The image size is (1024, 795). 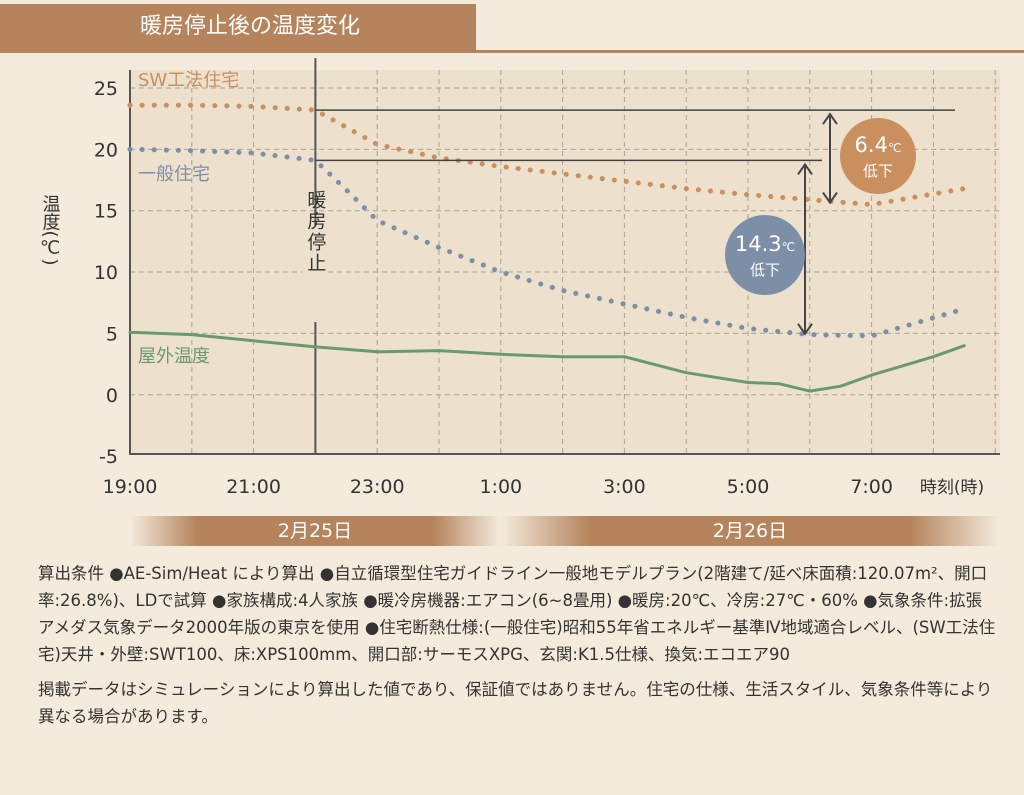 What do you see at coordinates (512, 51) in the screenshot?
I see `title-underline` at bounding box center [512, 51].